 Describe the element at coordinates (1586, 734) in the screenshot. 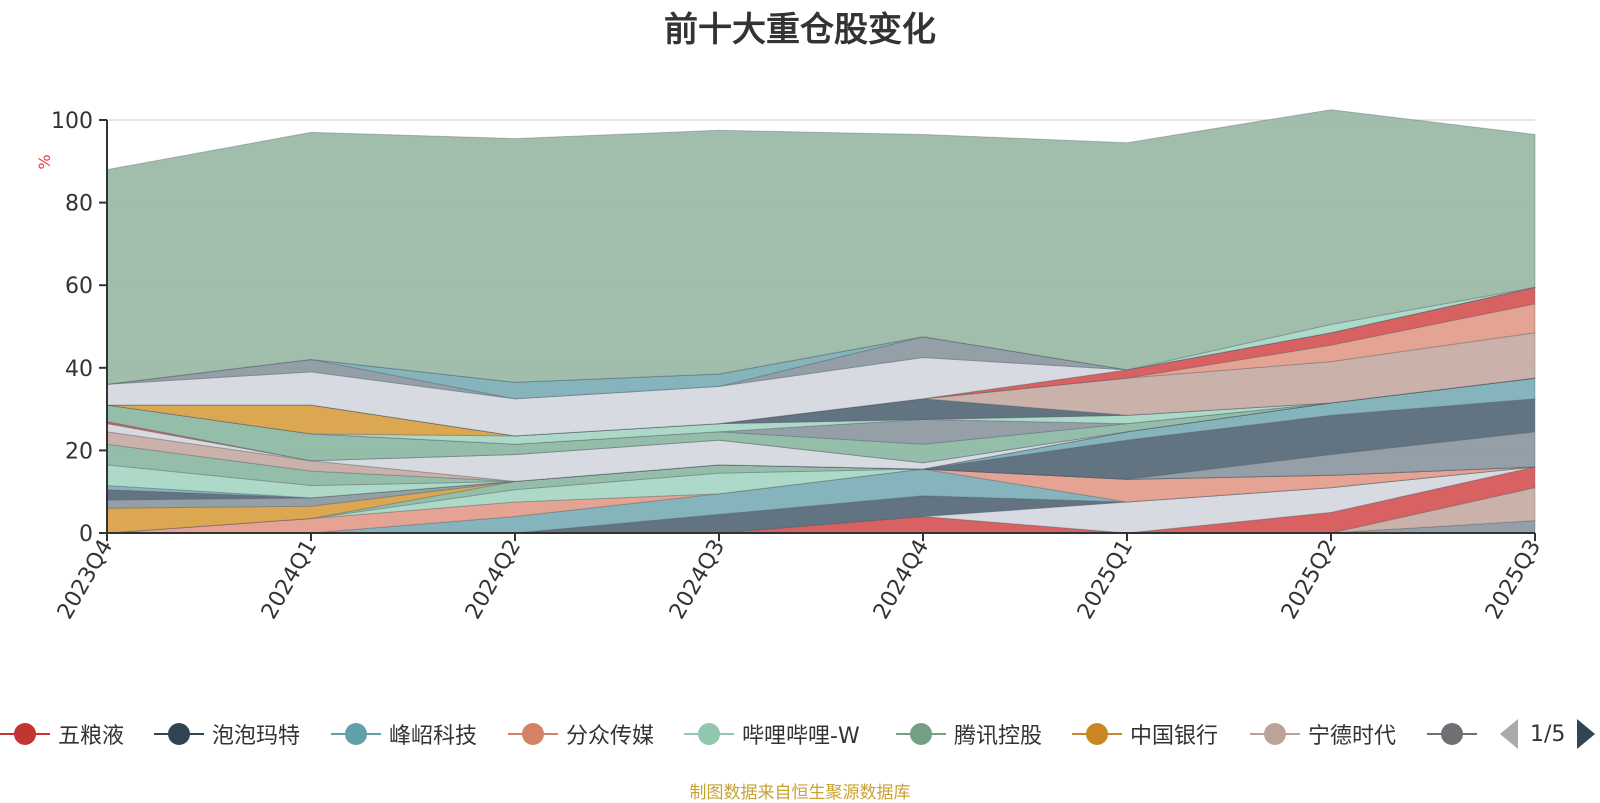

I see `legend-next-page-icon` at that location.